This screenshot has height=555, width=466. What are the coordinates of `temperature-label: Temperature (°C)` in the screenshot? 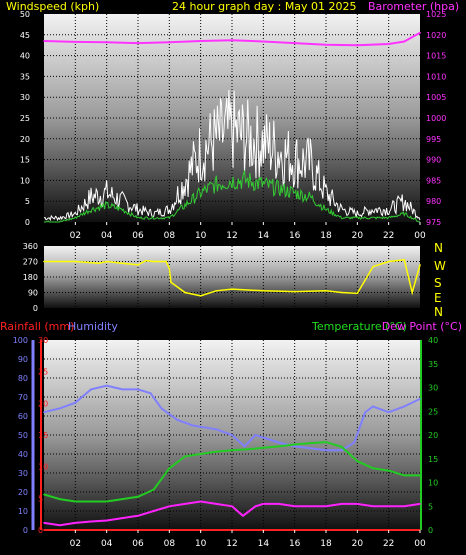 It's located at (359, 326).